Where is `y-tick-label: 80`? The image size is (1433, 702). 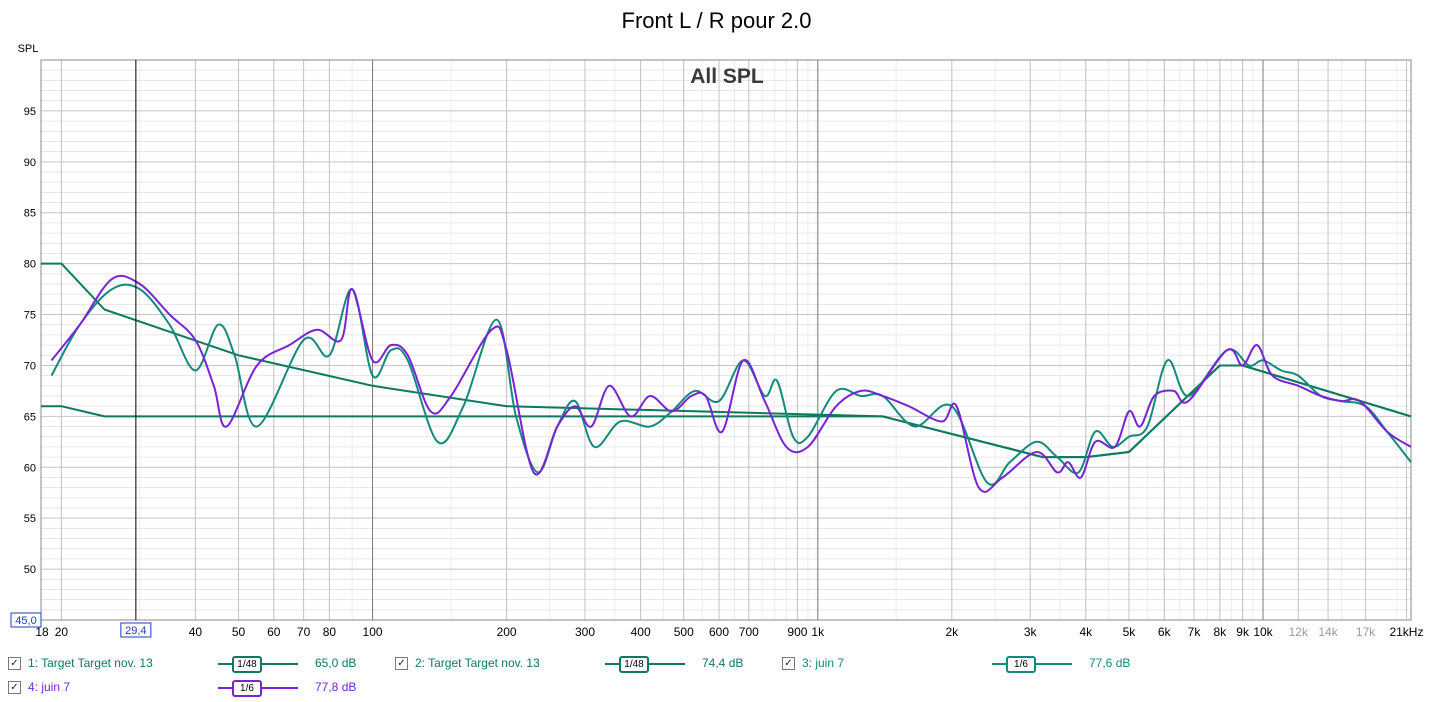
y-tick-label: 80 is located at coordinates (30, 265).